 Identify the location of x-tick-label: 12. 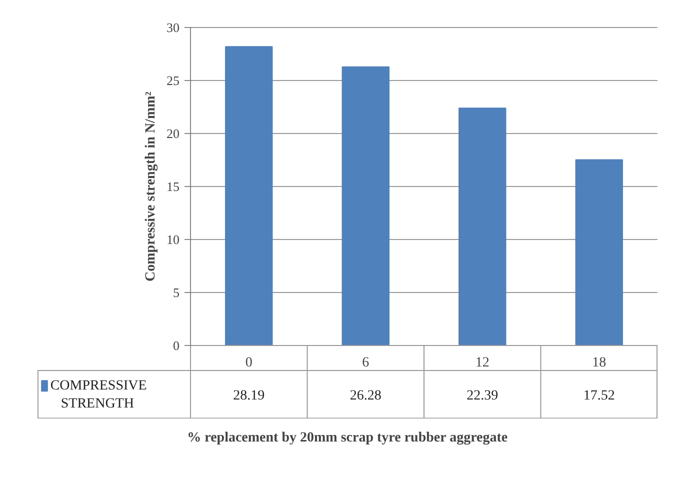
(482, 363).